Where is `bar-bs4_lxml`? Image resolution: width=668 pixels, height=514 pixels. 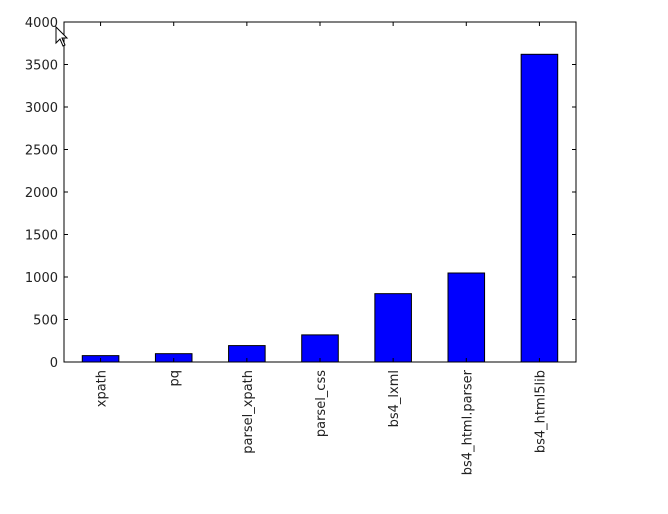 bar-bs4_lxml is located at coordinates (393, 328).